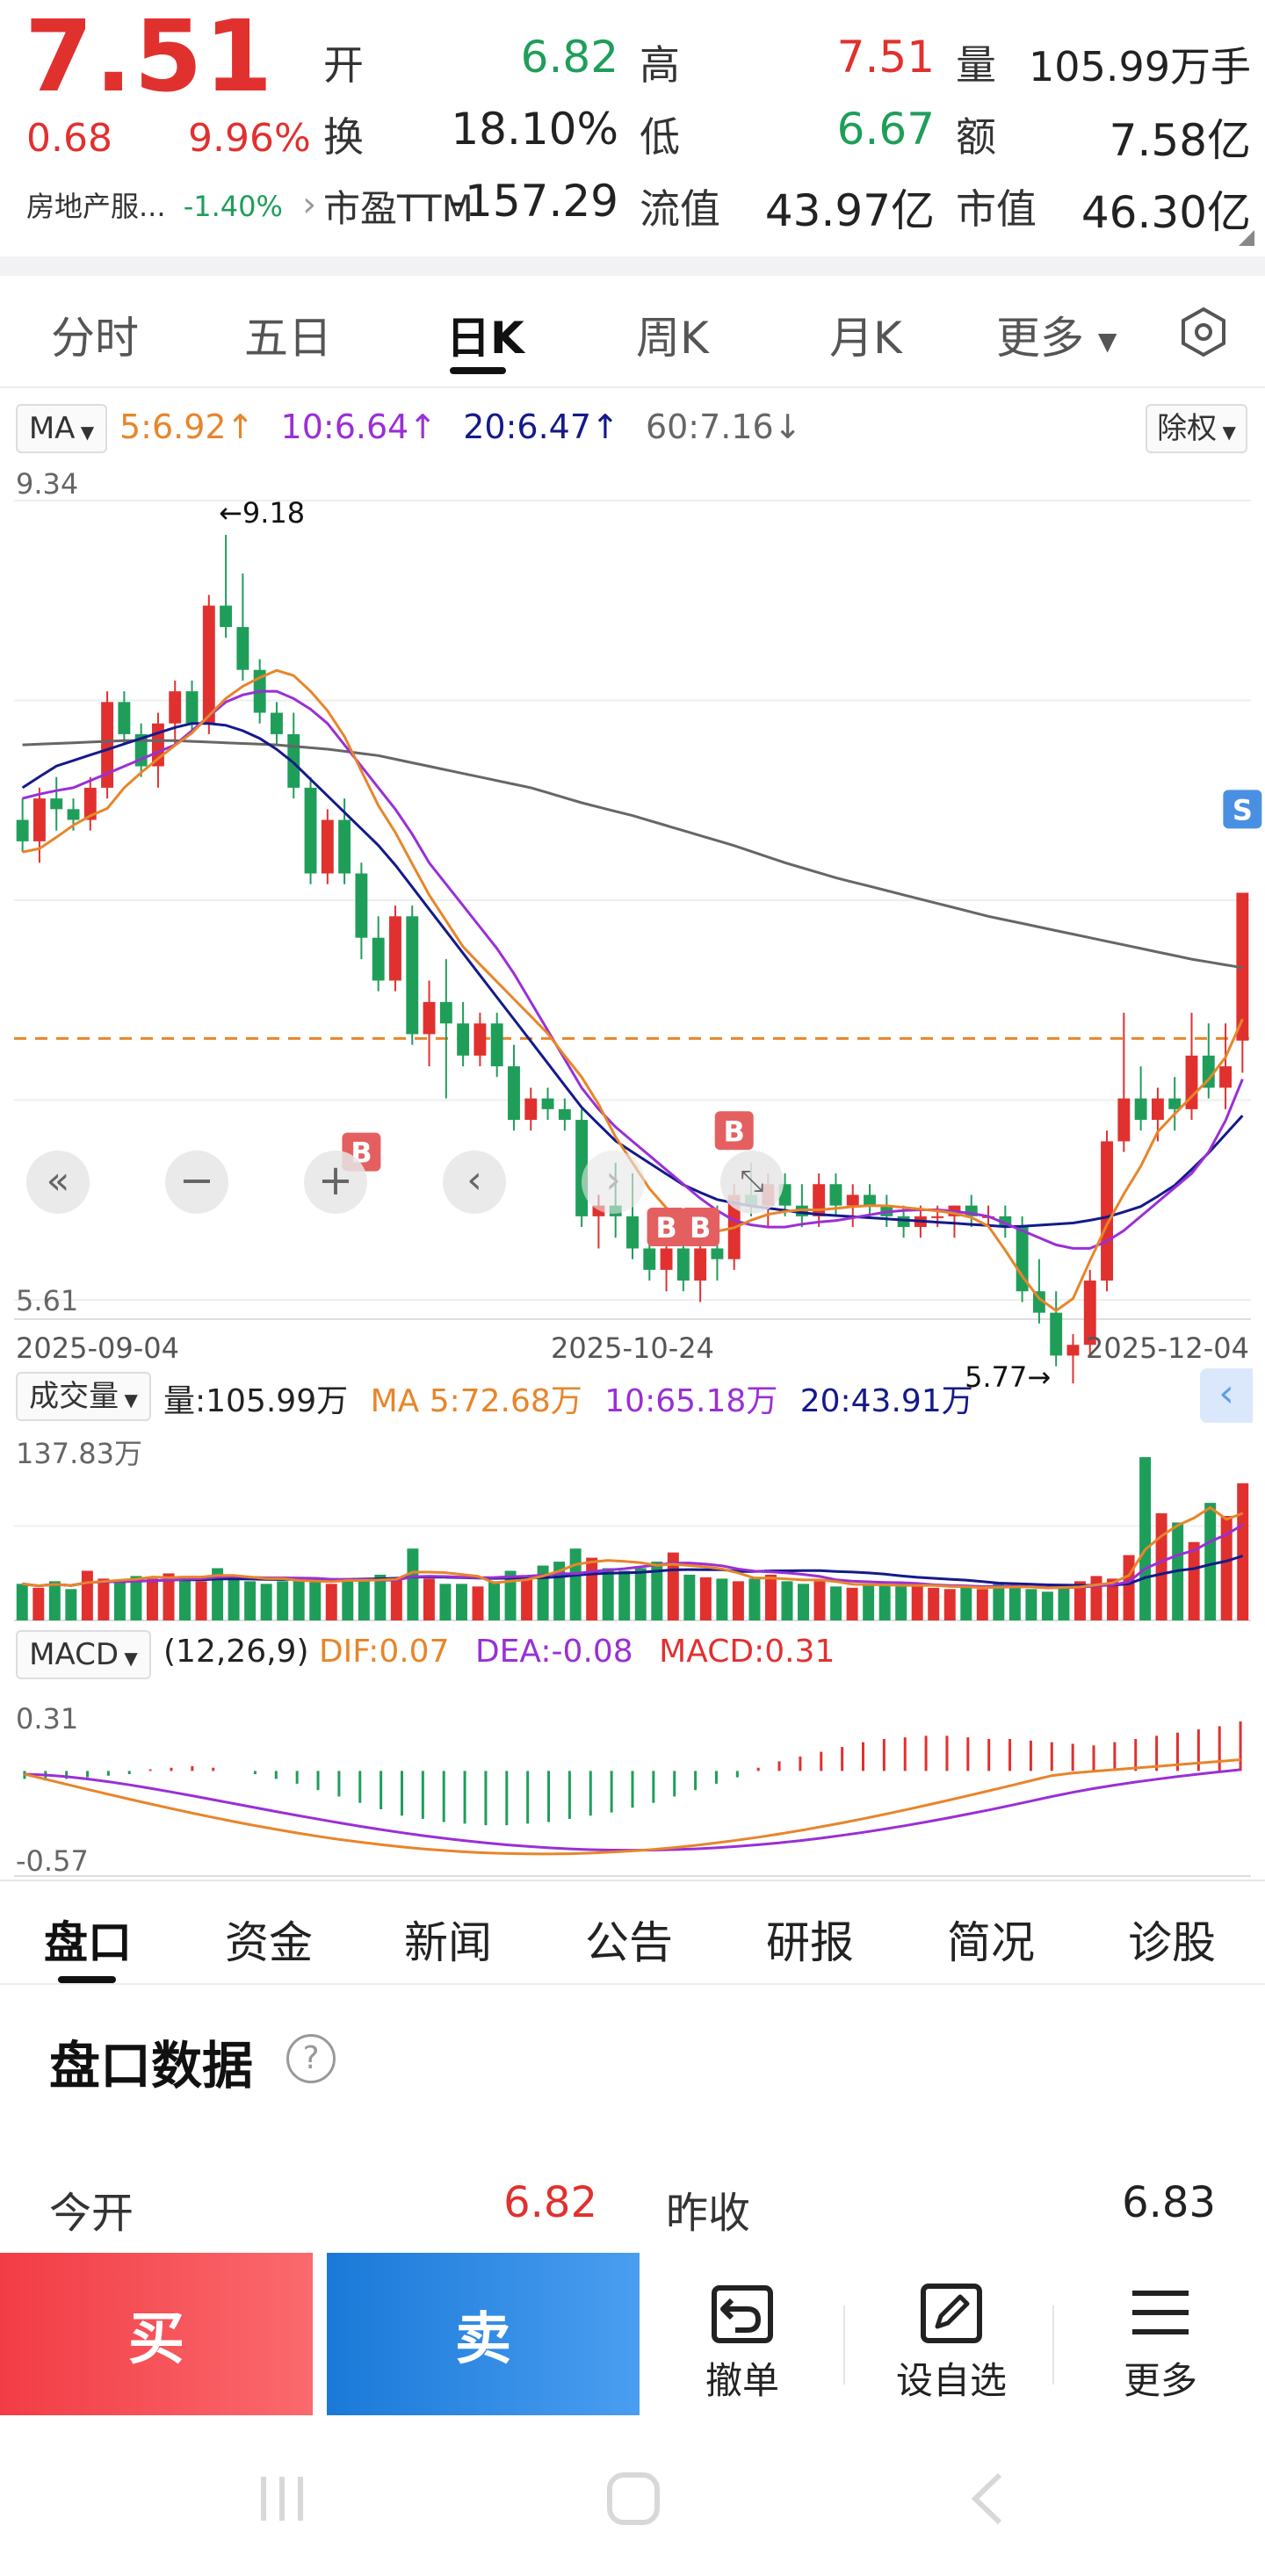 The image size is (1265, 2576). What do you see at coordinates (343, 137) in the screenshot?
I see `turnover-label: 换` at bounding box center [343, 137].